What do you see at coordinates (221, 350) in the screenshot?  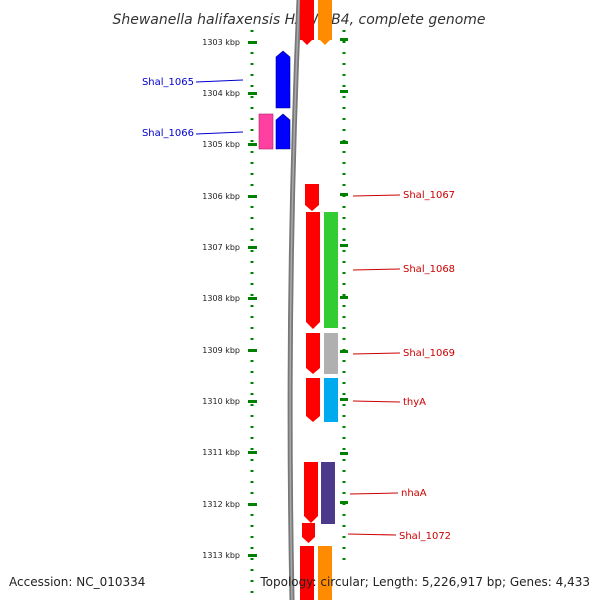 I see `tick-label: 1309 kbp` at bounding box center [221, 350].